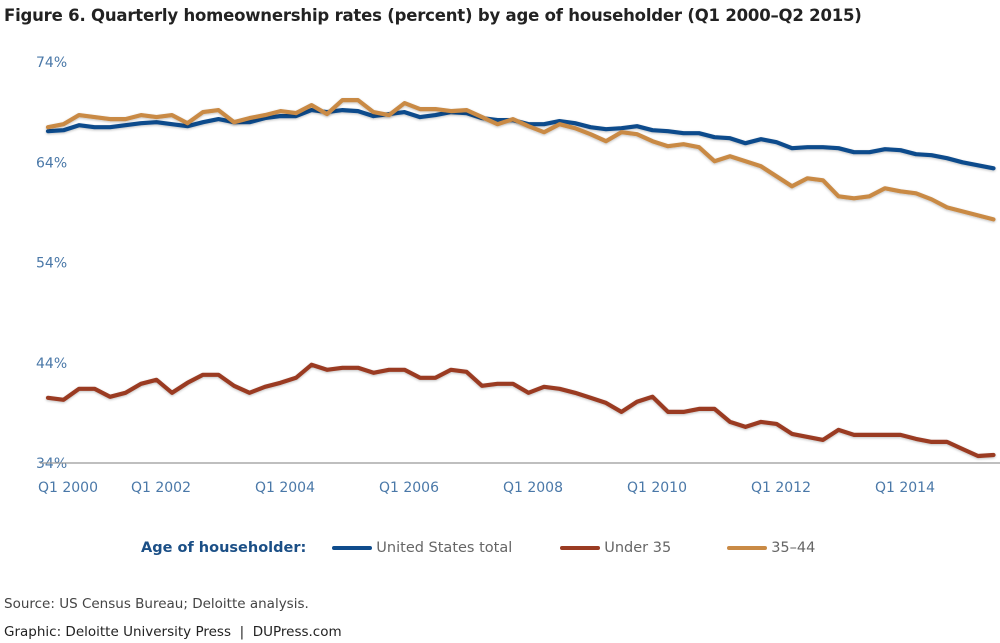 This screenshot has width=1000, height=643. What do you see at coordinates (285, 488) in the screenshot?
I see `x-tick-label: Q1 2004` at bounding box center [285, 488].